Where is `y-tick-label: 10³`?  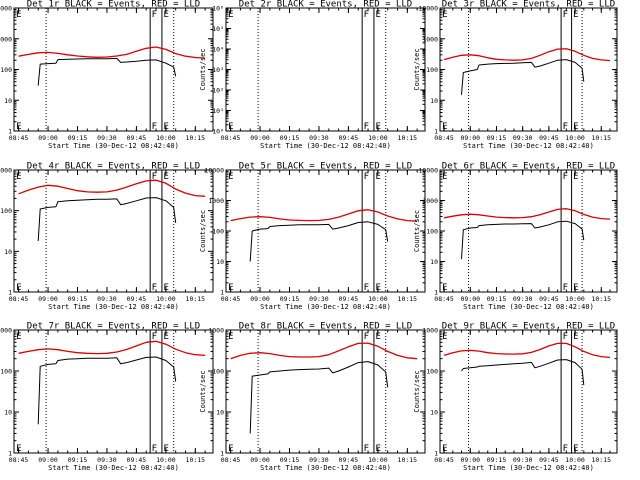
y-tick-label: 10³ is located at coordinates (218, 70).